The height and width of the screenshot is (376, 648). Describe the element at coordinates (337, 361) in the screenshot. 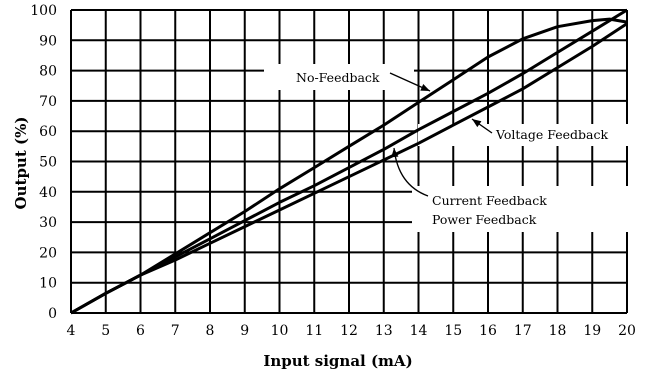

I see `x-axis-title: Input signal (mA)` at that location.